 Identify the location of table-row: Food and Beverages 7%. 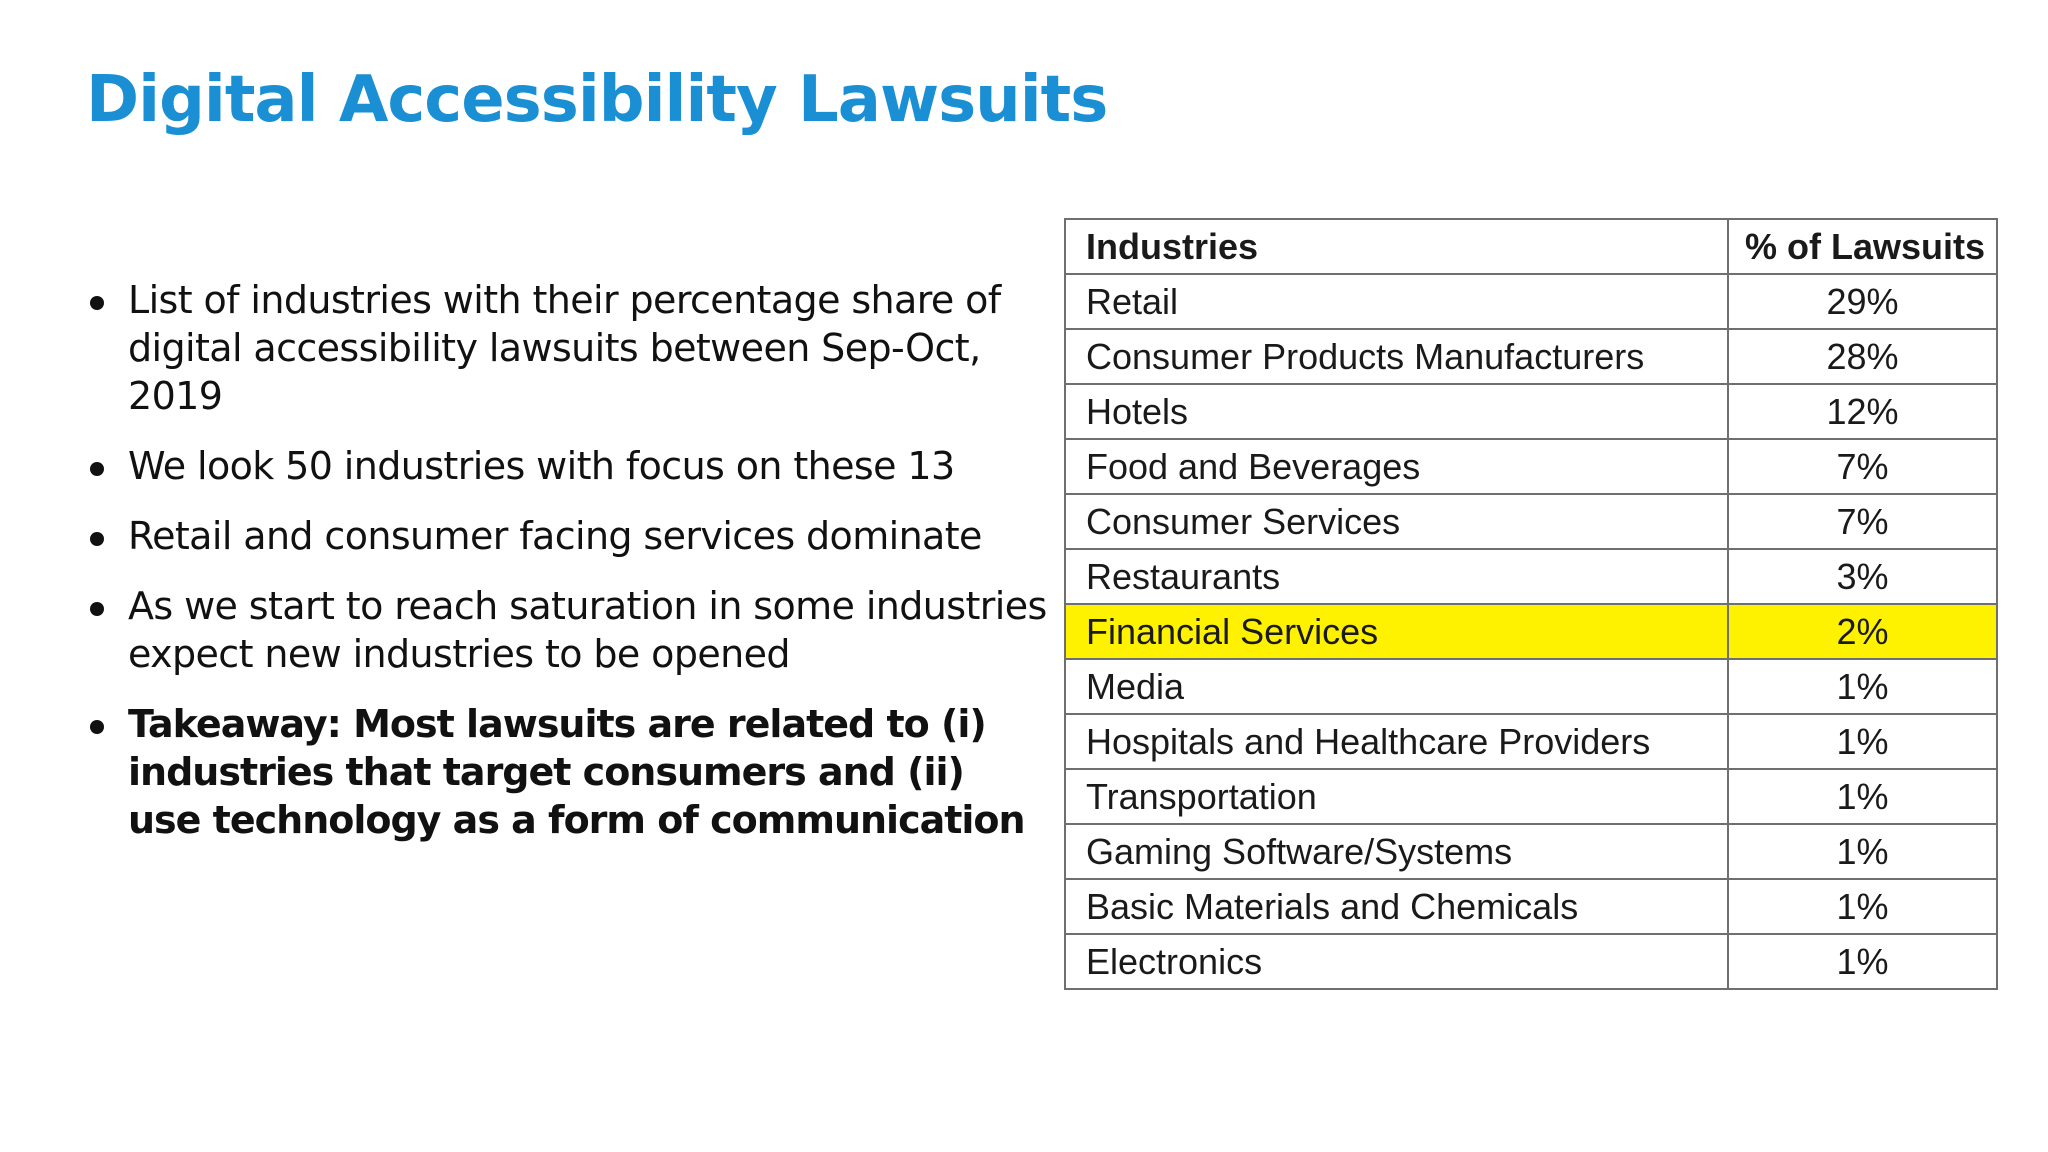
(1531, 466).